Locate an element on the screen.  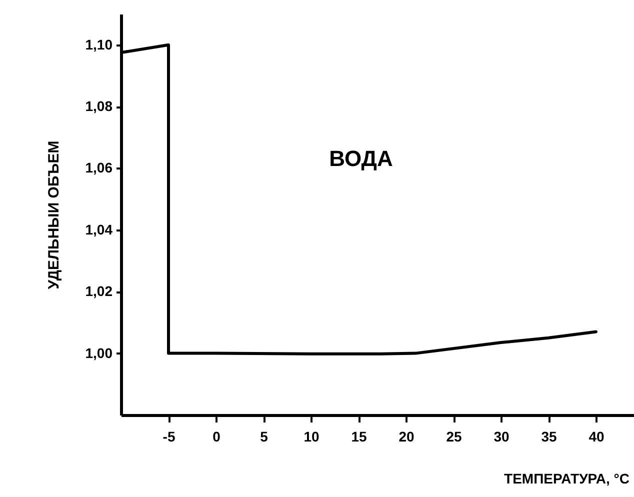
x-tick-label: 25 is located at coordinates (454, 436).